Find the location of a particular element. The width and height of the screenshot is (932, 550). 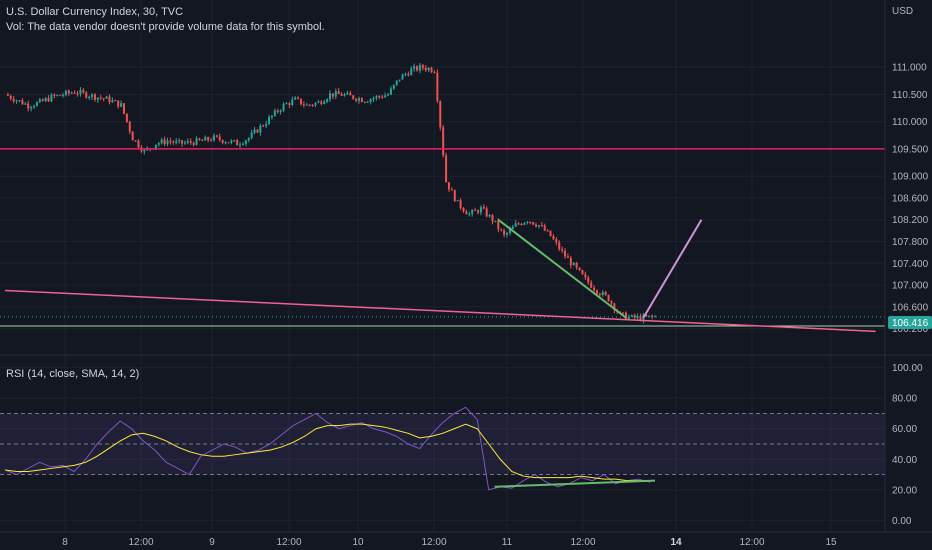

symbol-title: U.S. Dollar Currency Index, 30, TVC is located at coordinates (95, 12).